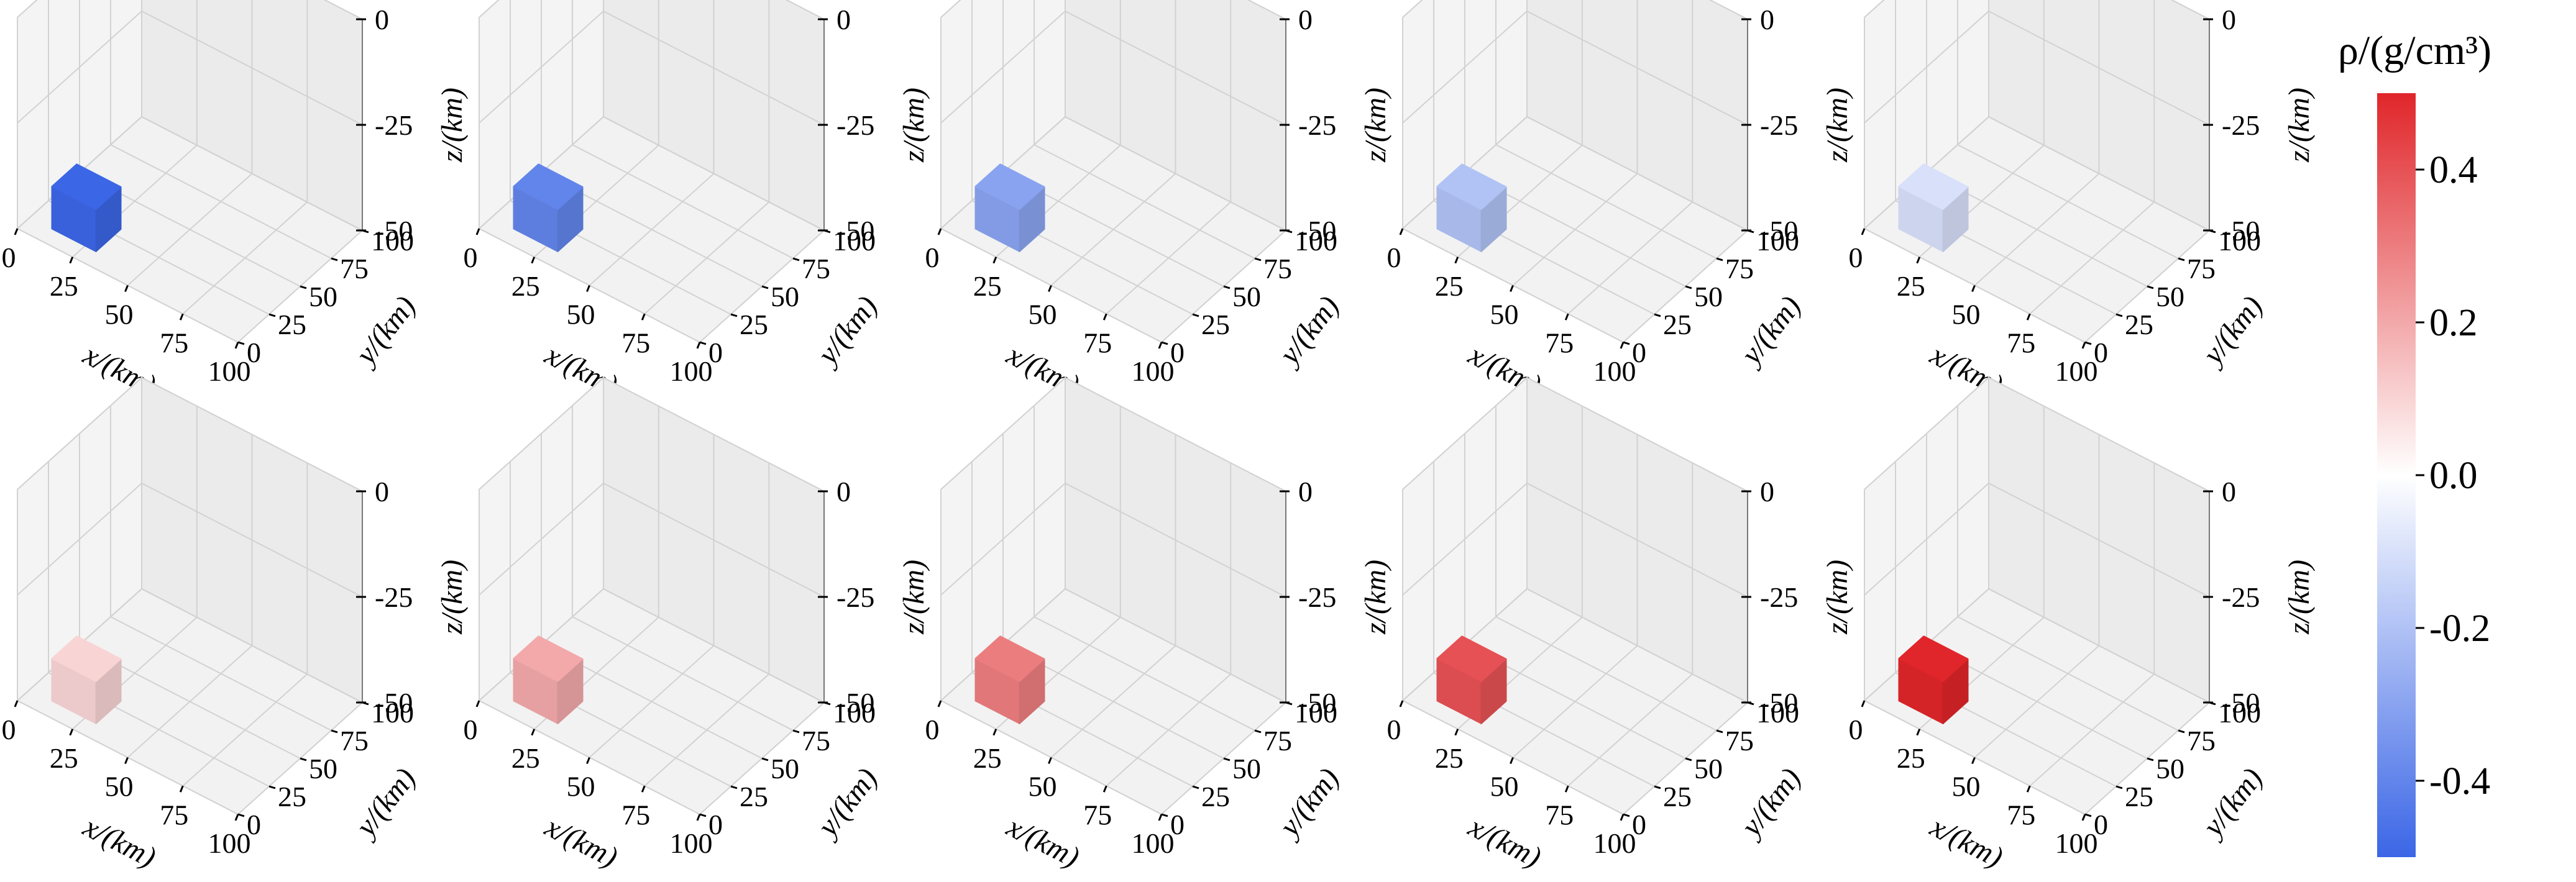 The image size is (2576, 882). What do you see at coordinates (2453, 170) in the screenshot?
I see `colorbar-tick-label: 0.4` at bounding box center [2453, 170].